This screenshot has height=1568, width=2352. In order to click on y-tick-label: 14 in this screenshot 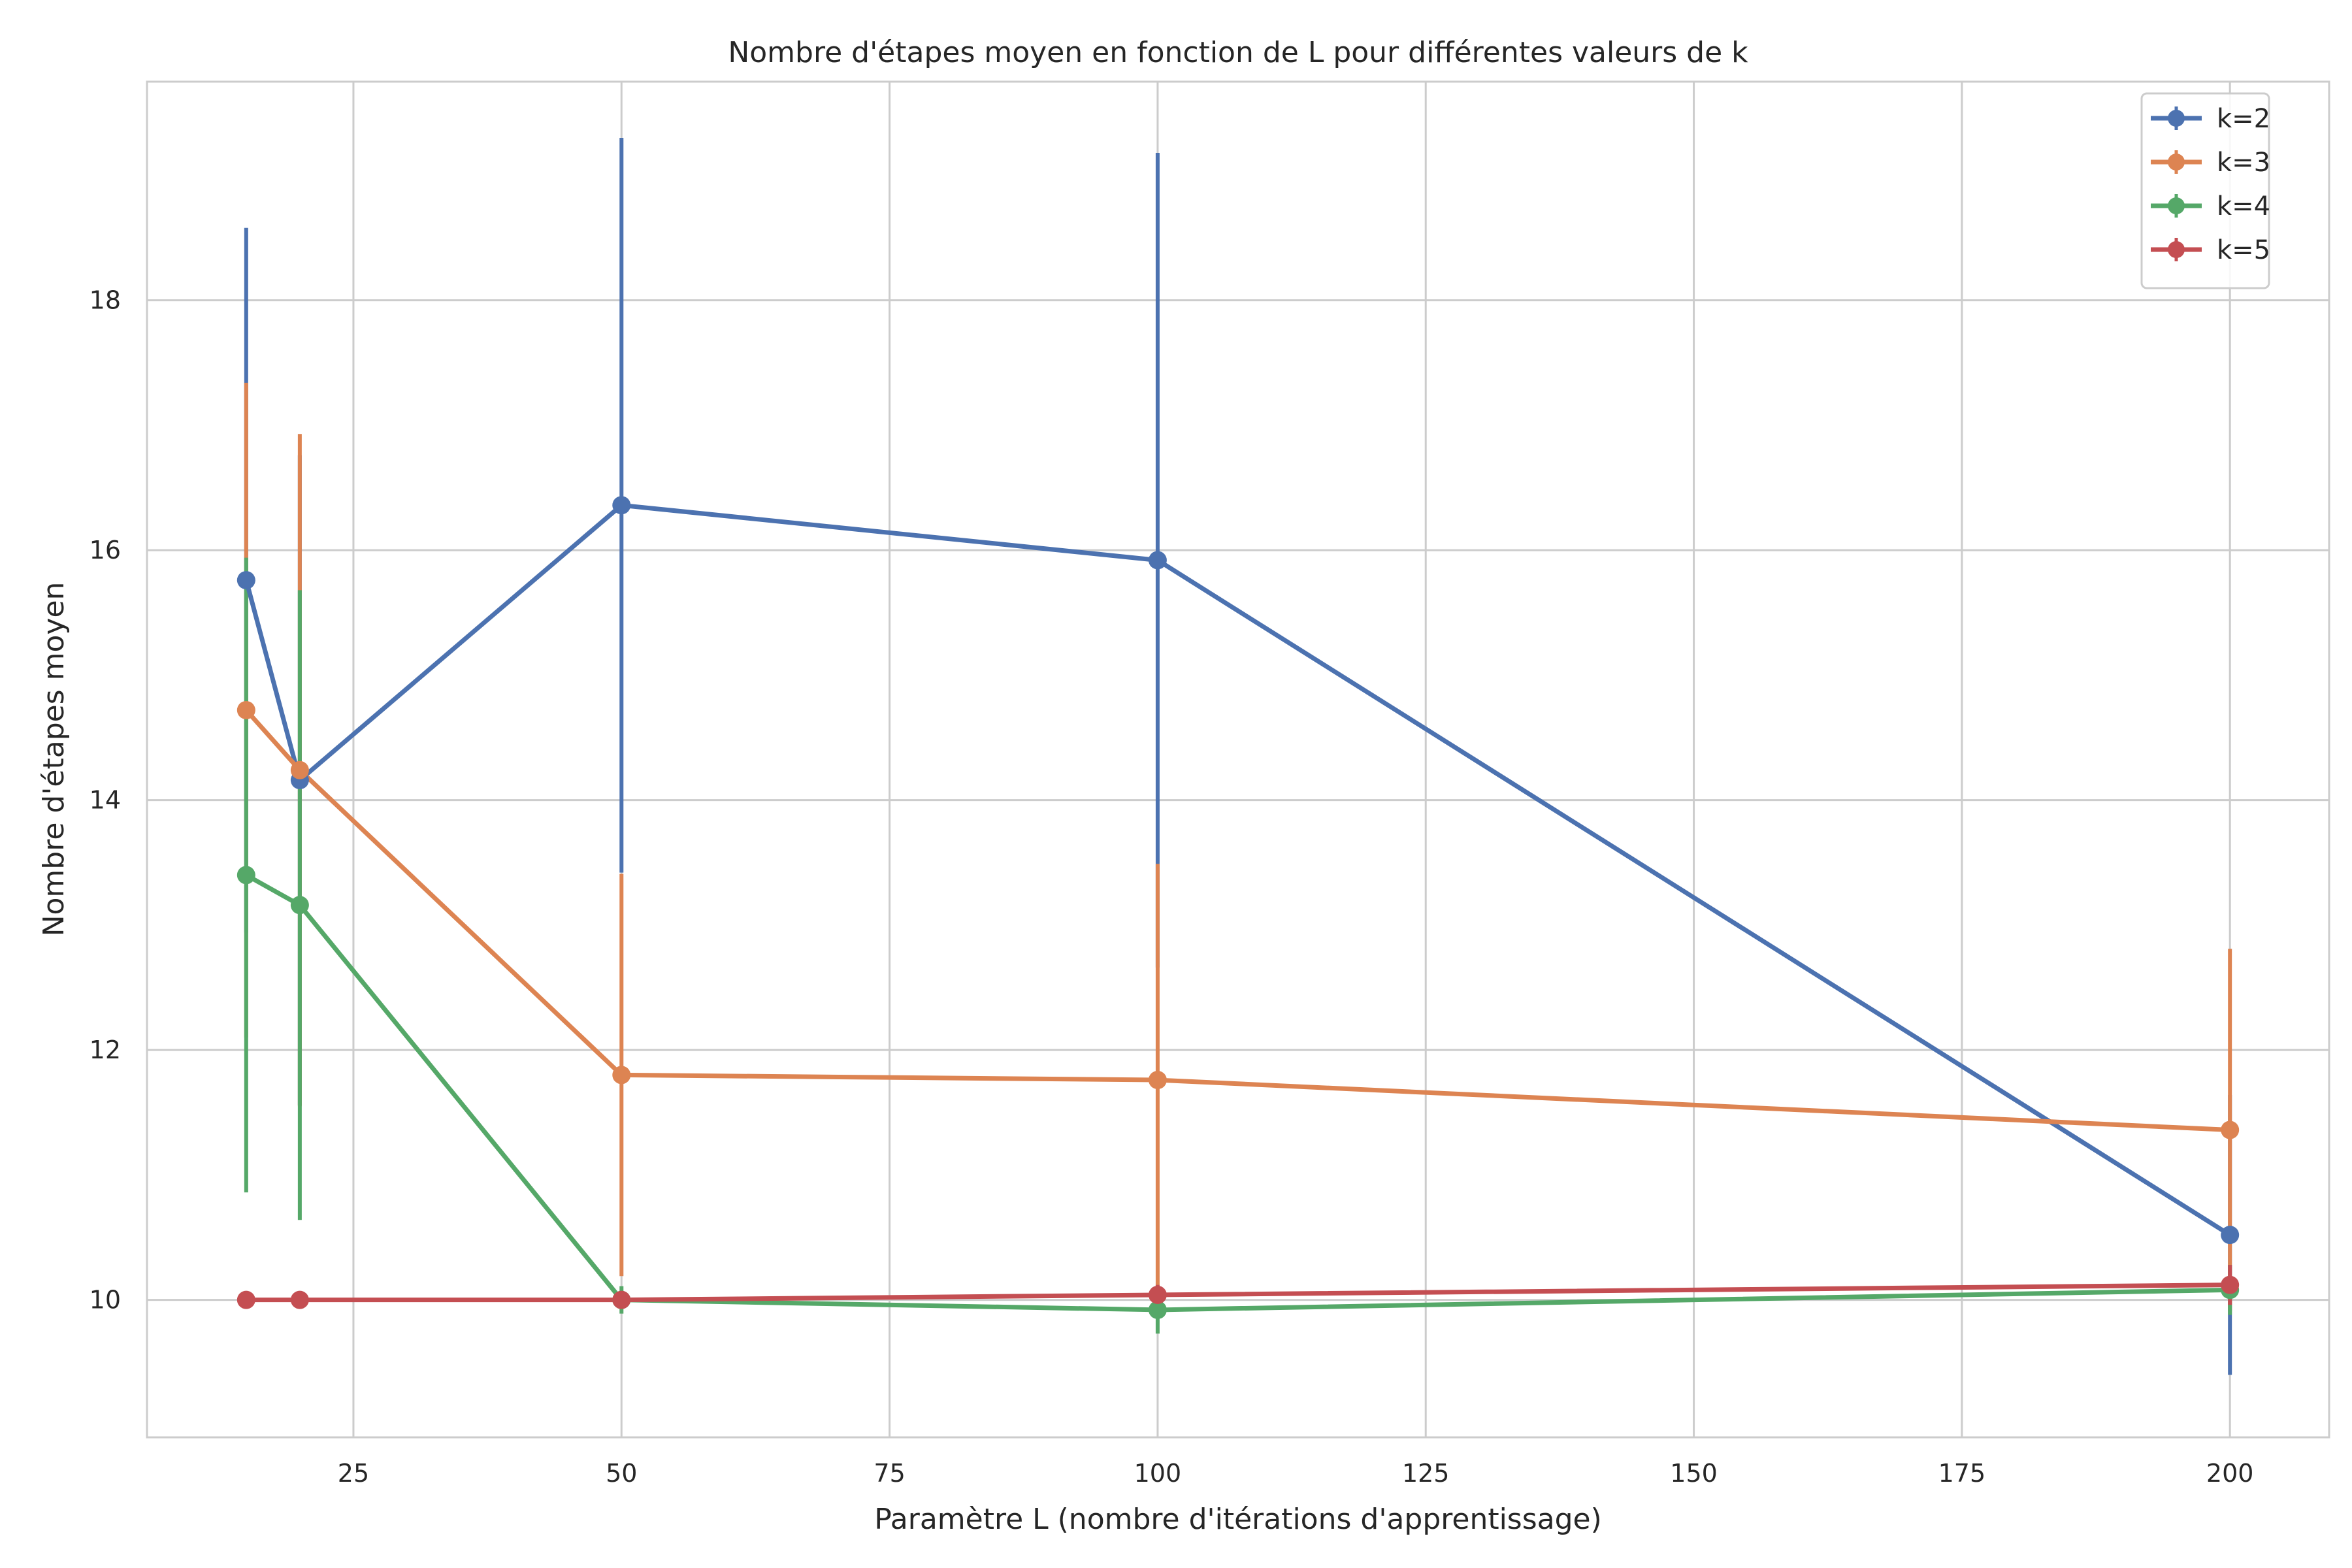, I will do `click(105, 800)`.